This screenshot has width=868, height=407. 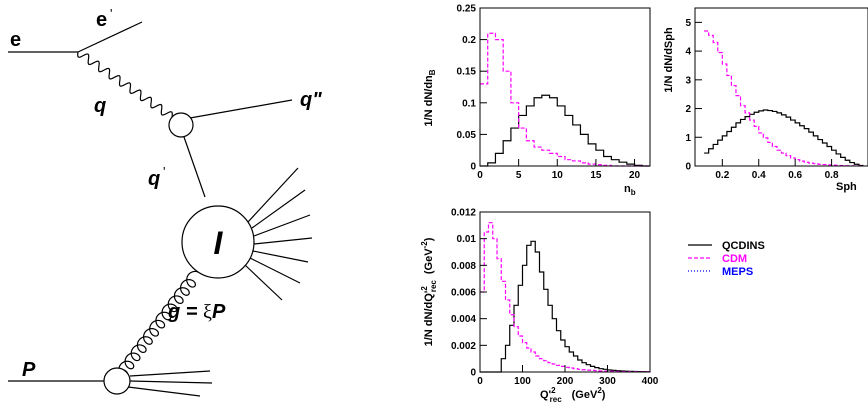 I want to click on legend-label-qcdins: QCDINS, so click(x=743, y=246).